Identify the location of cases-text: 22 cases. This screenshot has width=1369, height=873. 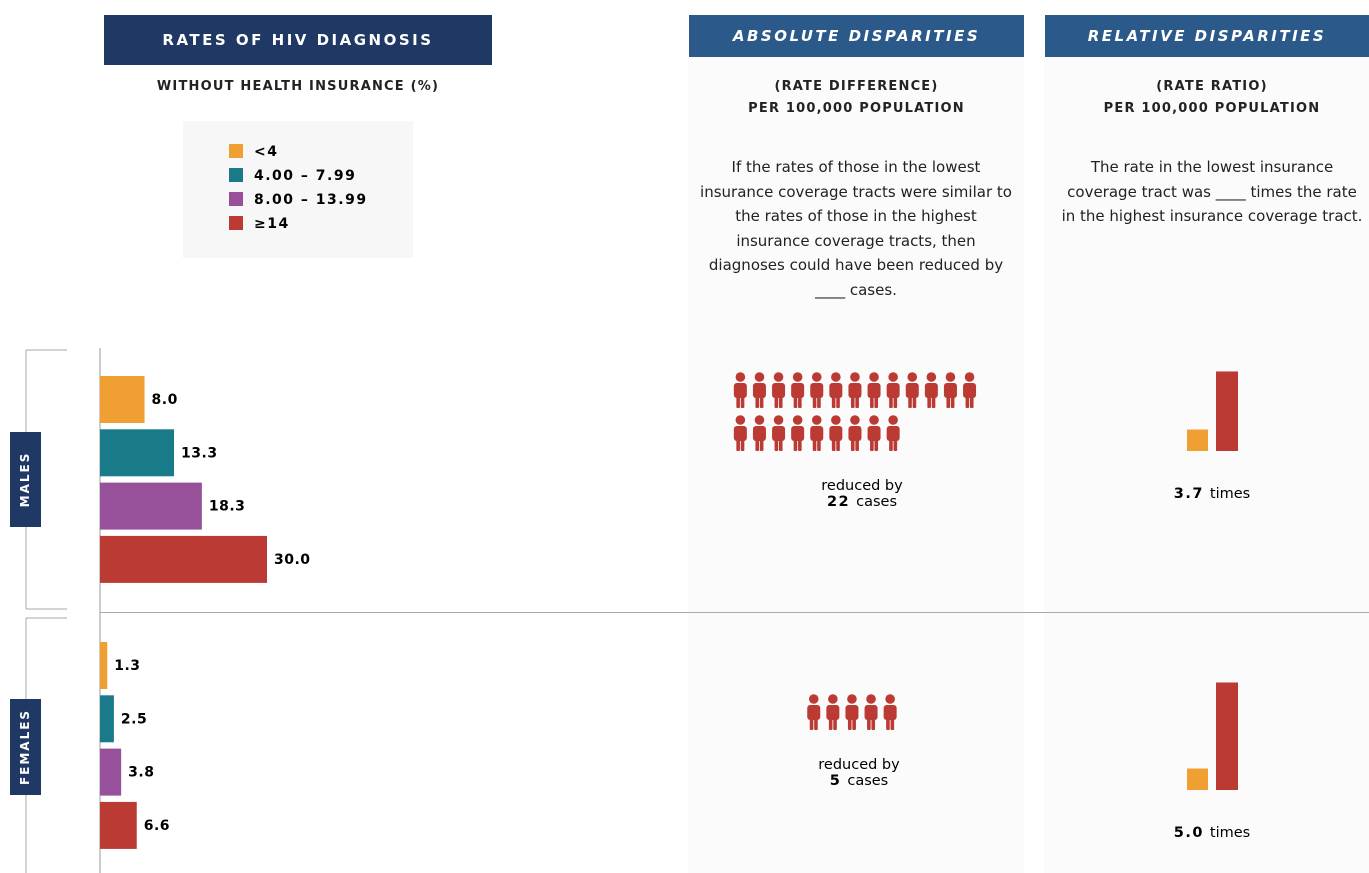
(862, 502).